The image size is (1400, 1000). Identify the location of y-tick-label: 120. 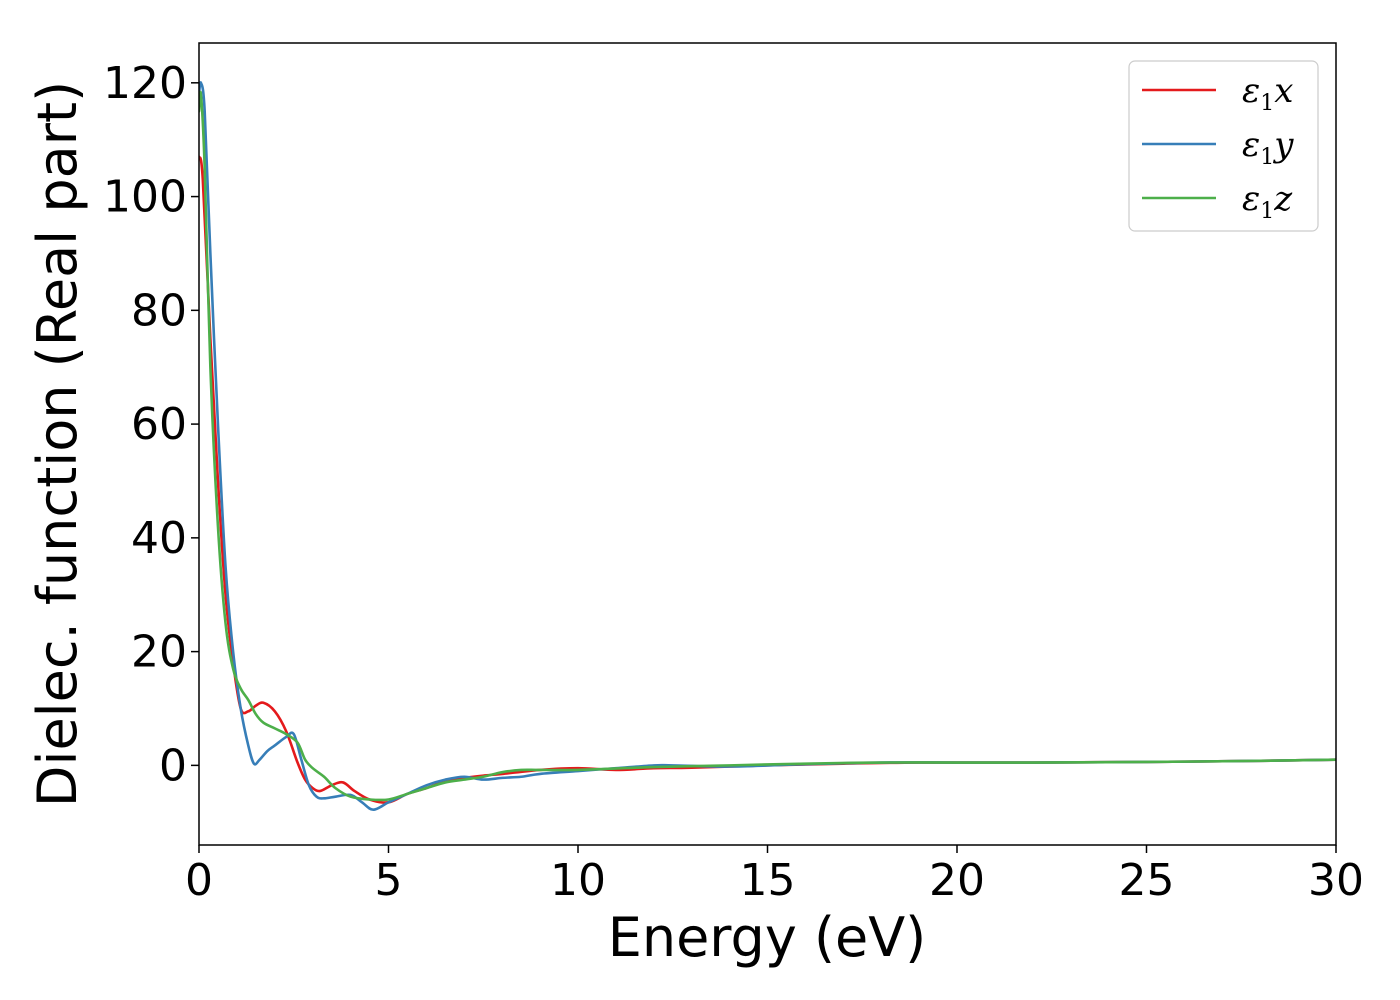
(145, 83).